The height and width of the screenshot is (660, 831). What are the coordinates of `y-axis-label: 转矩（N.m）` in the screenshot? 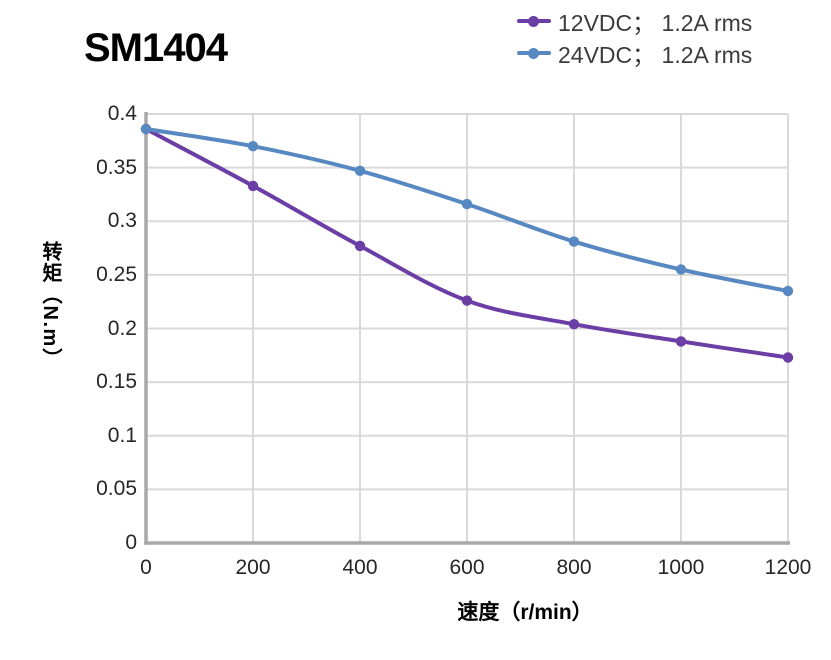 It's located at (50, 305).